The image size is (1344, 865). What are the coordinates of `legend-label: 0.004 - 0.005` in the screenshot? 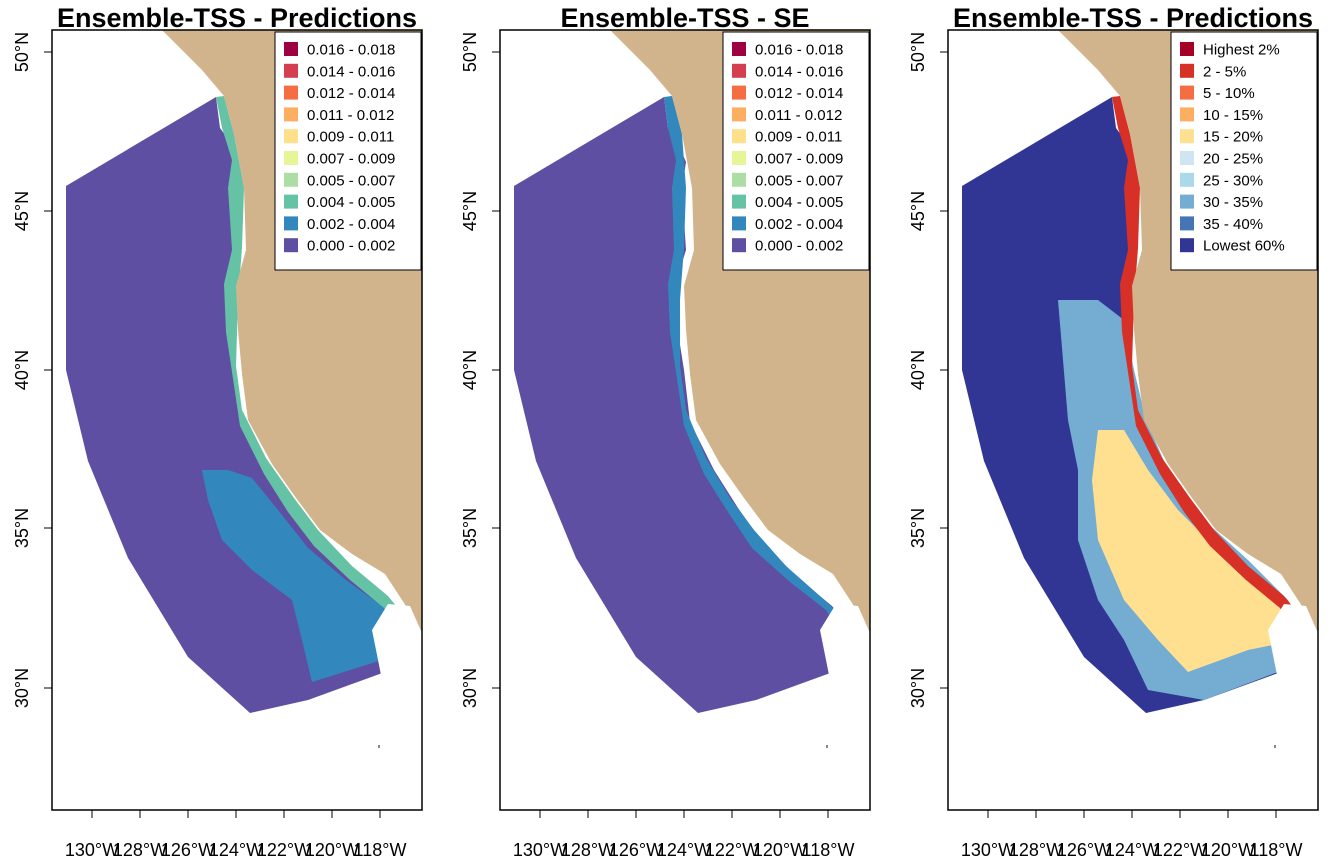 It's located at (799, 202).